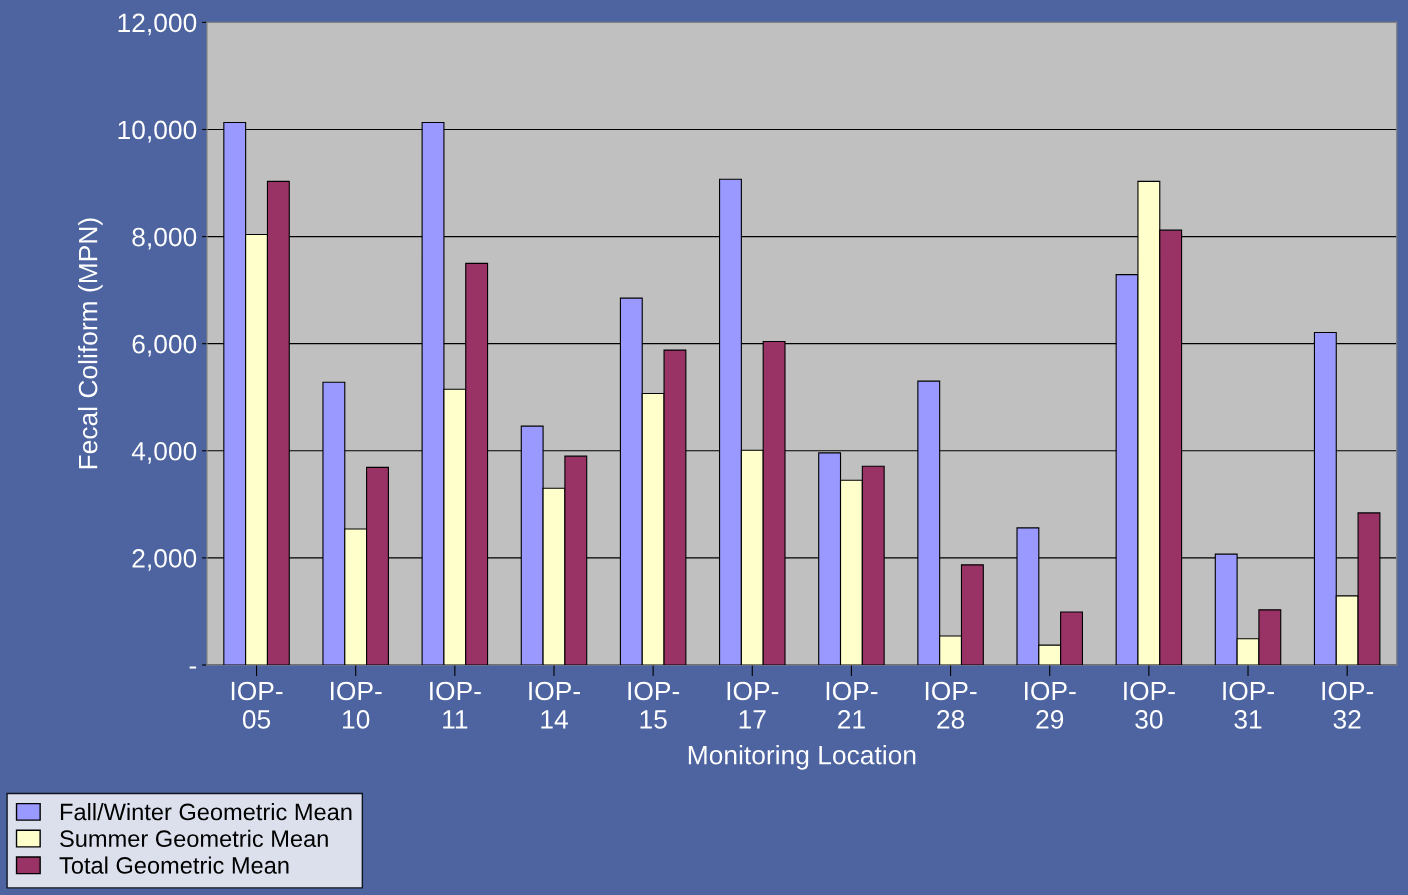  What do you see at coordinates (164, 238) in the screenshot?
I see `y-tick-label: 8,000` at bounding box center [164, 238].